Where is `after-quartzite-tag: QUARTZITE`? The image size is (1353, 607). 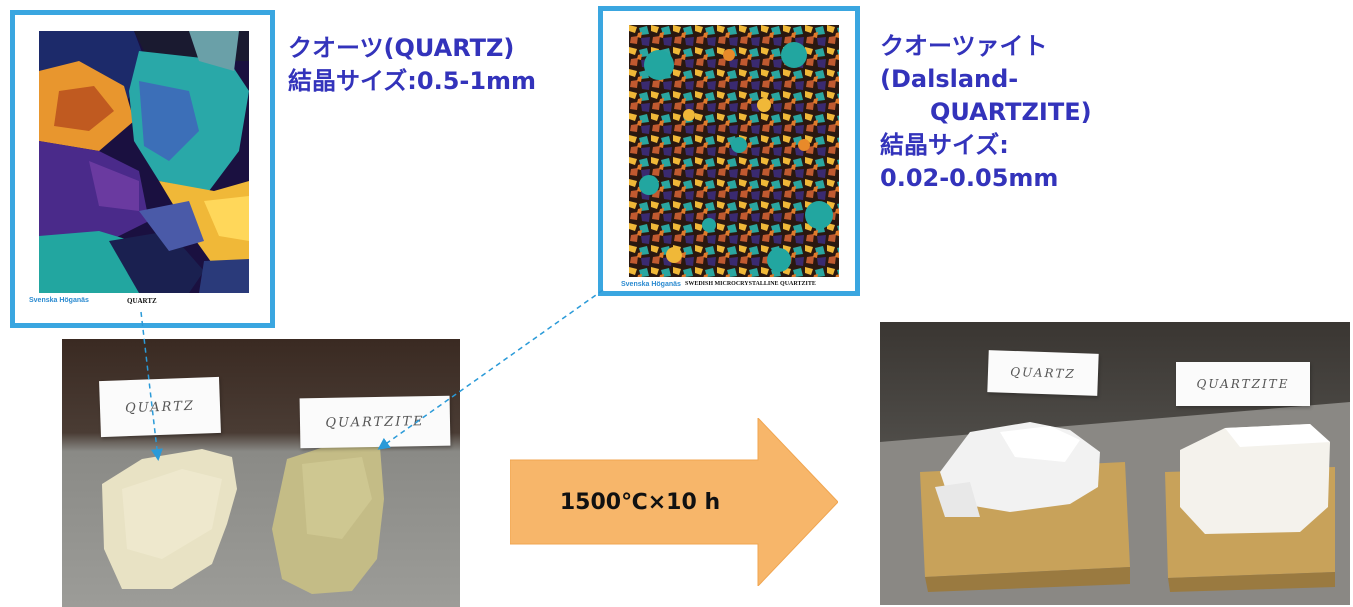 after-quartzite-tag: QUARTZITE is located at coordinates (1243, 384).